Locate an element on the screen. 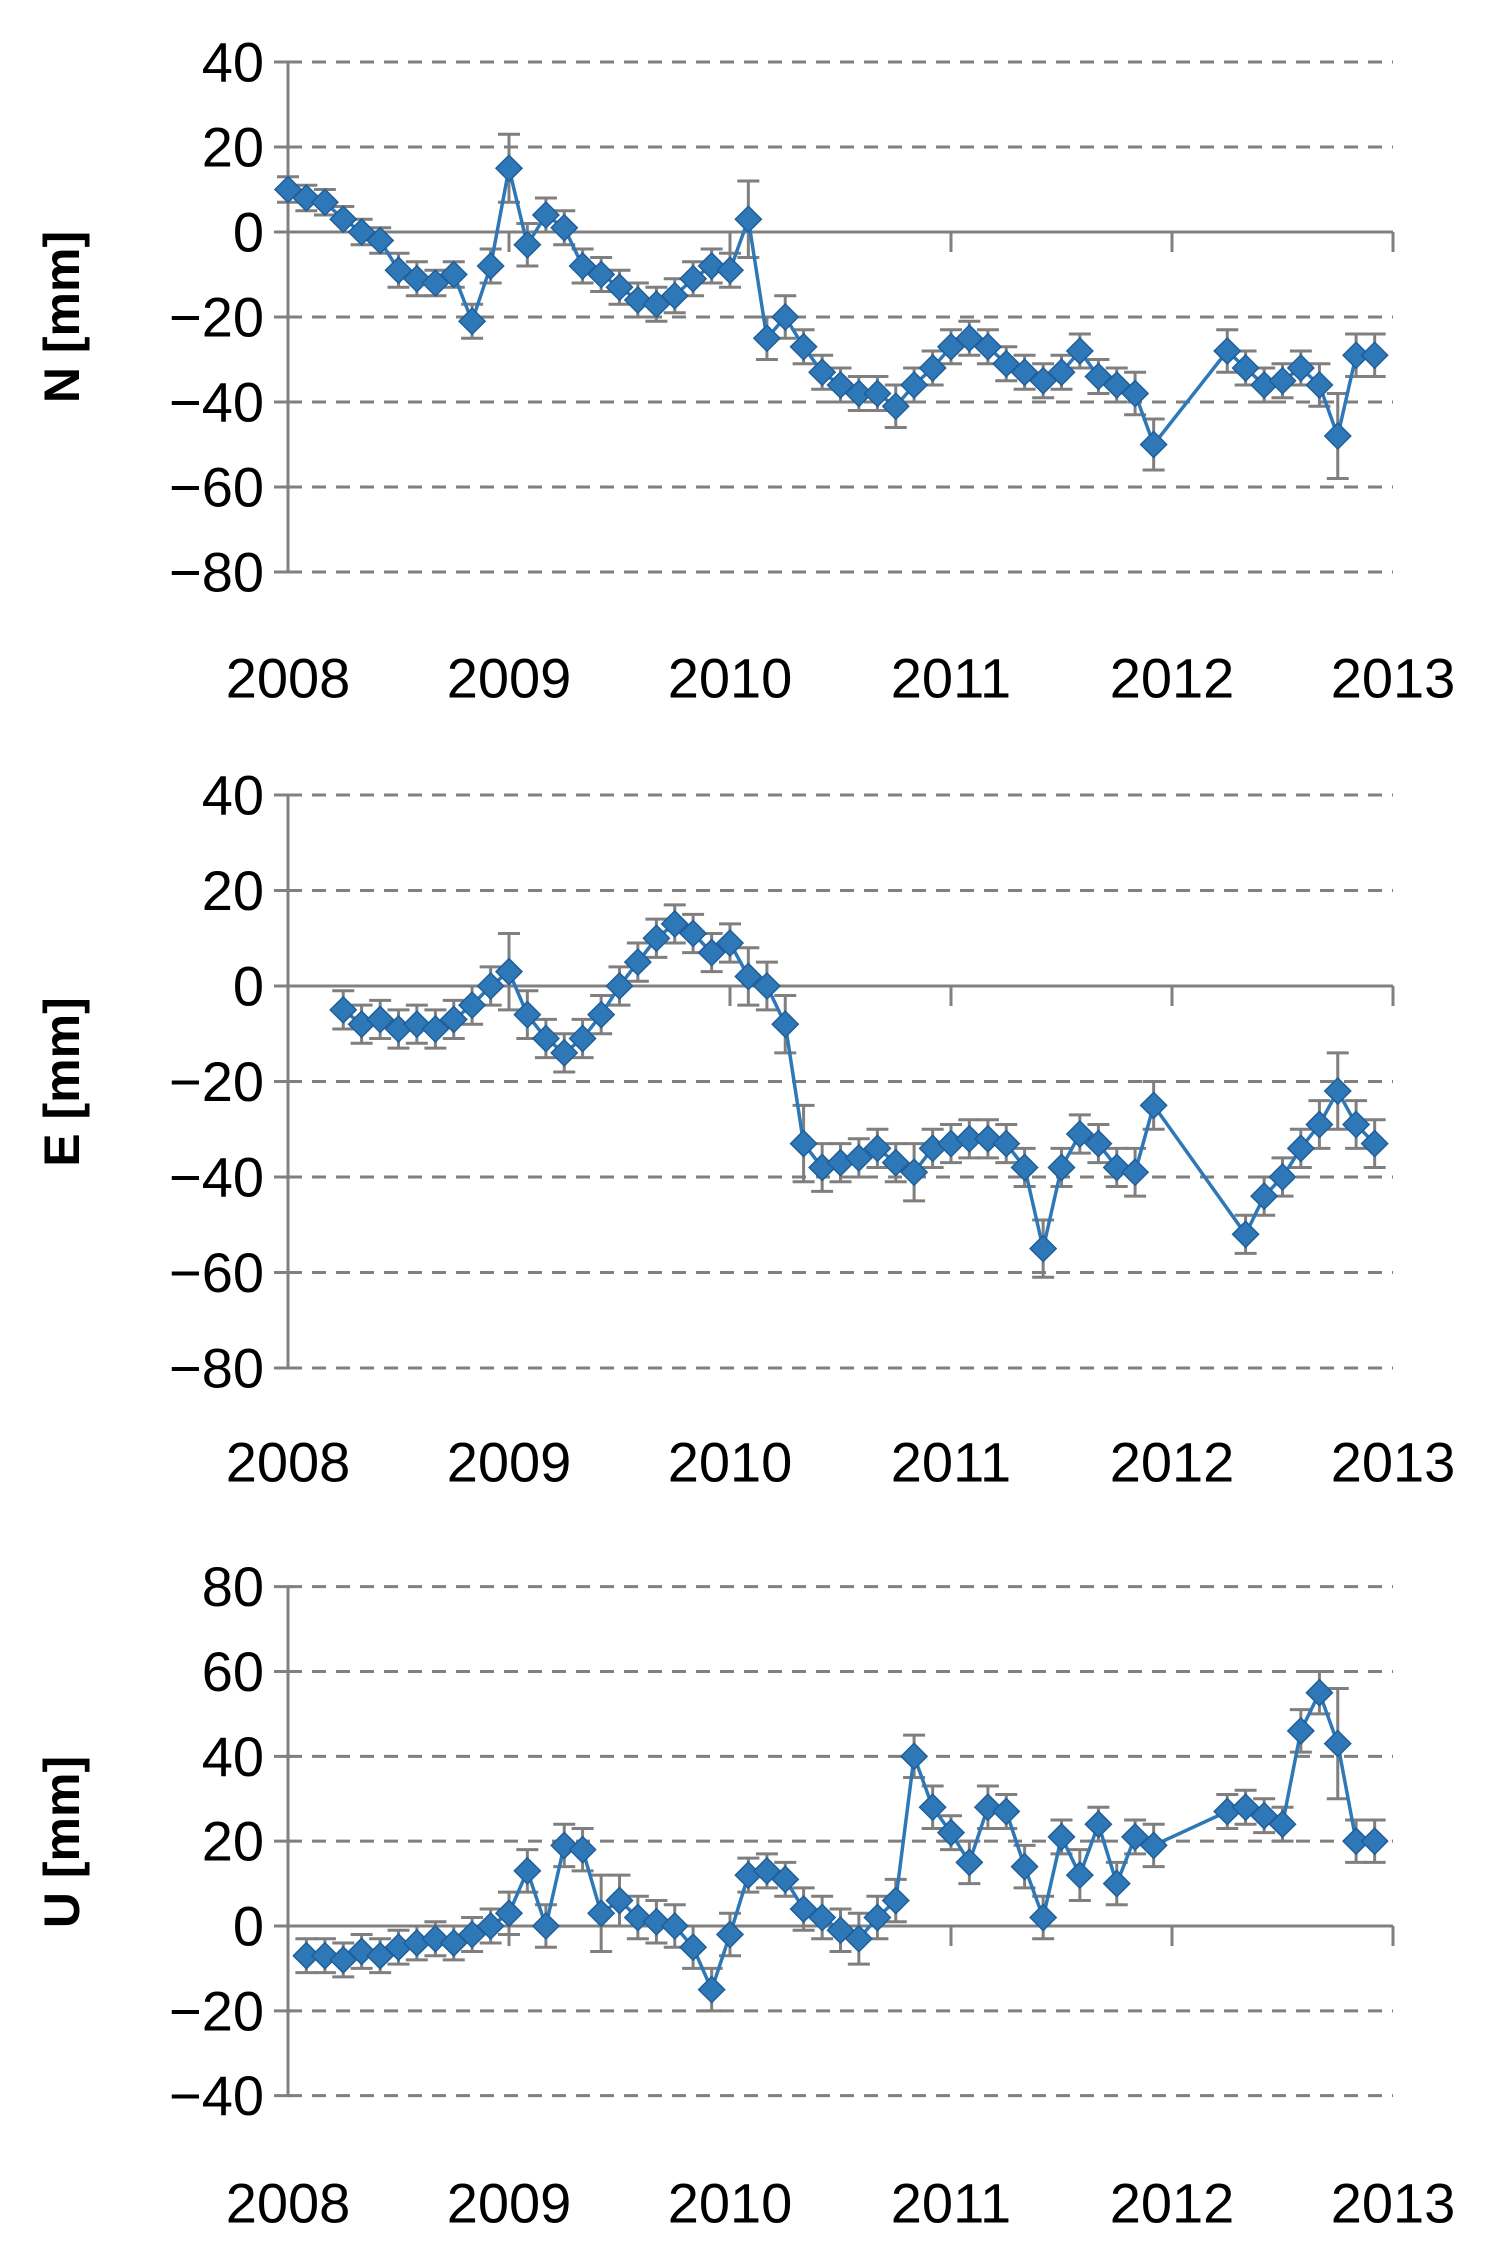 The height and width of the screenshot is (2253, 1507). data-points is located at coordinates (840, 1841).